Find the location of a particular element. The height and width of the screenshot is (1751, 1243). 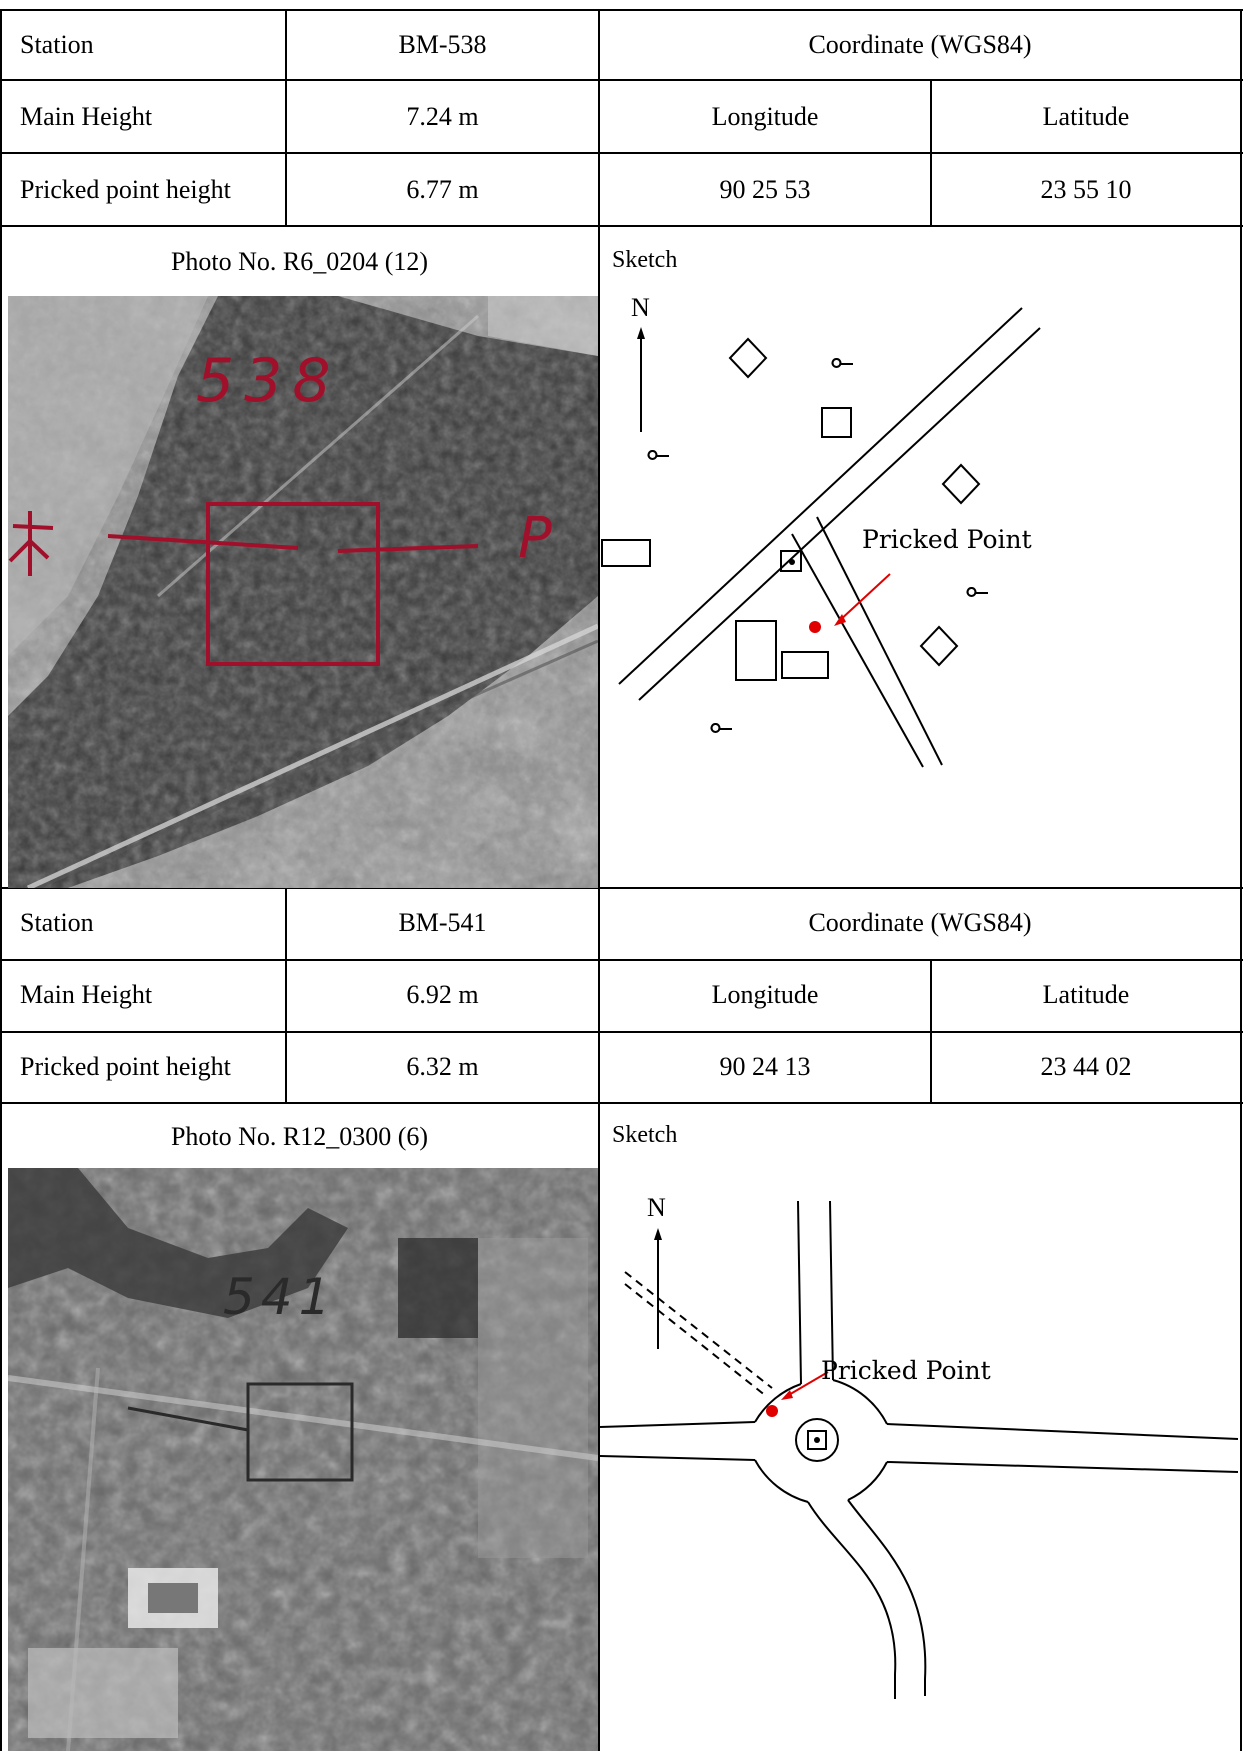

latitude-value: 23 44 02 is located at coordinates (1086, 1066).